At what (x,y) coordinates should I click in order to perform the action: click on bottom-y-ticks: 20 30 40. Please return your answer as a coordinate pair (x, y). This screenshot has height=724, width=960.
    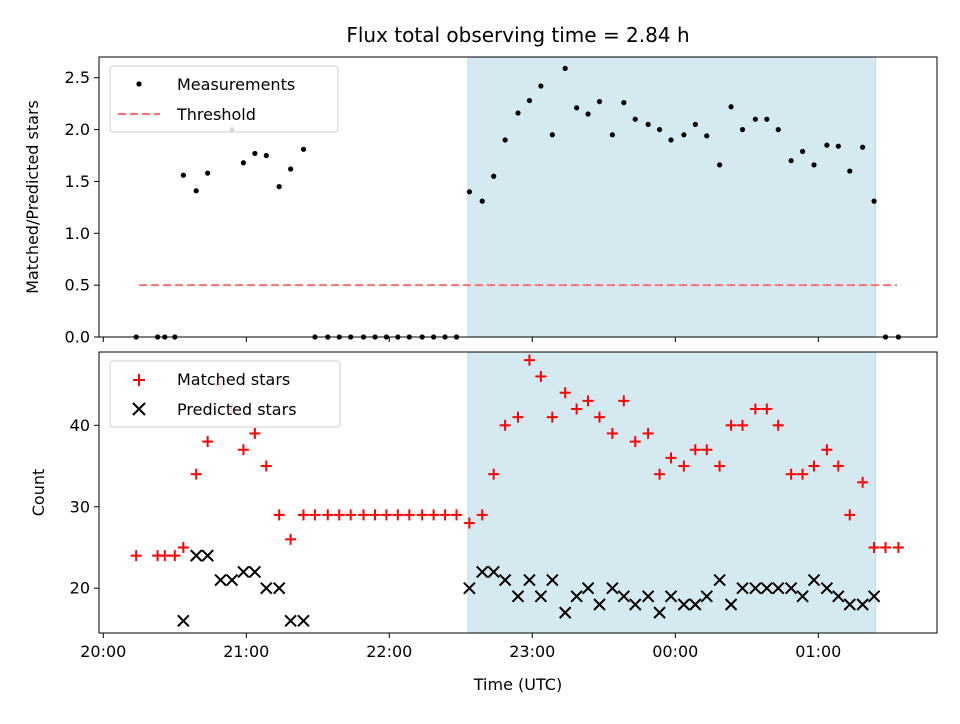
    Looking at the image, I should click on (84, 507).